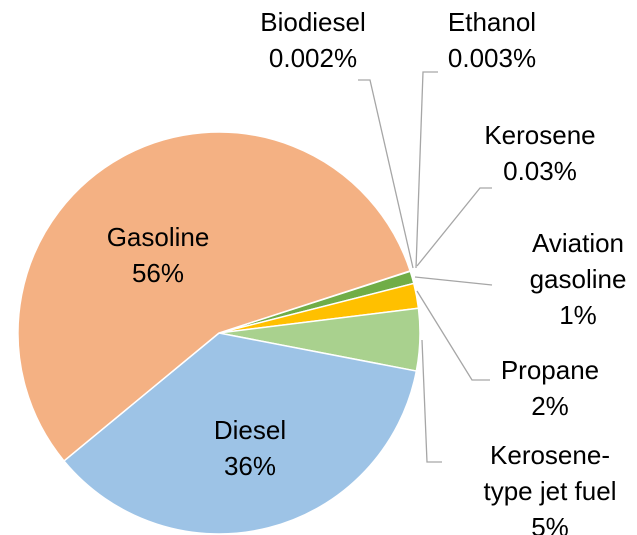 This screenshot has width=637, height=535. What do you see at coordinates (492, 22) in the screenshot?
I see `category-name: Ethanol` at bounding box center [492, 22].